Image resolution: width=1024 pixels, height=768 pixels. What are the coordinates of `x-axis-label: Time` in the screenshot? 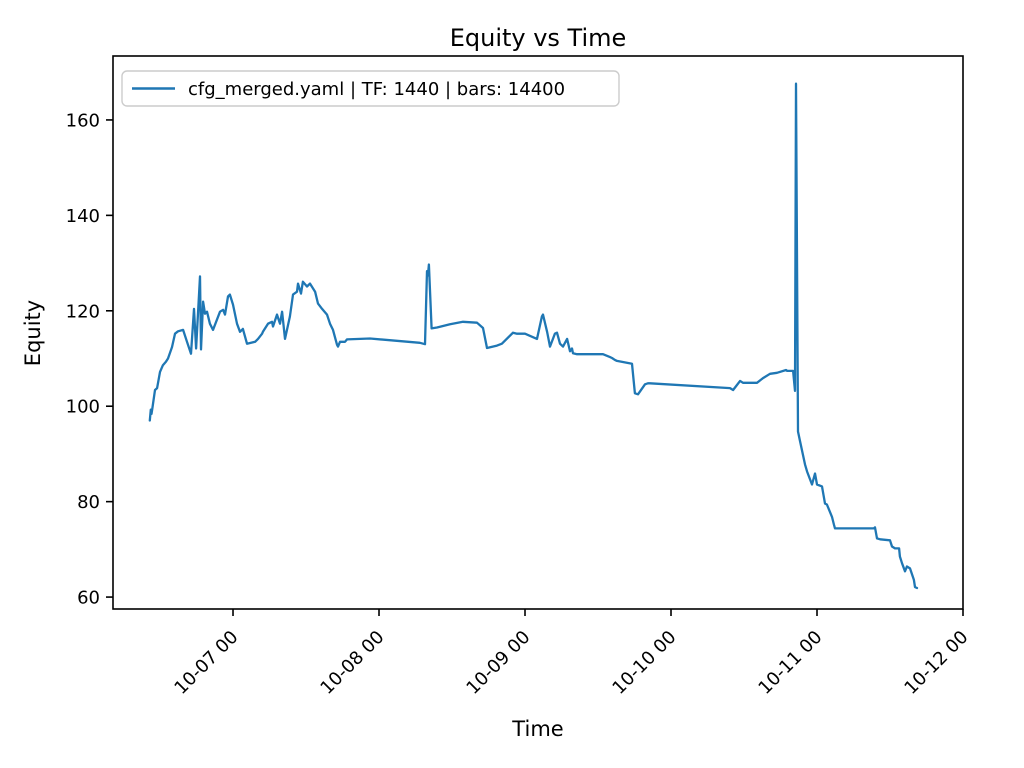 It's located at (537, 729).